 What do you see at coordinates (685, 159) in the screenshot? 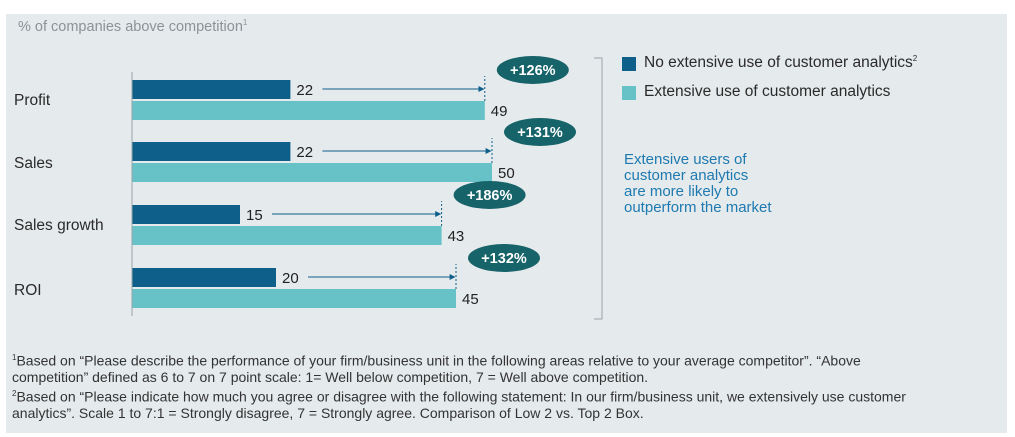
I see `callout-line: Extensive users of` at bounding box center [685, 159].